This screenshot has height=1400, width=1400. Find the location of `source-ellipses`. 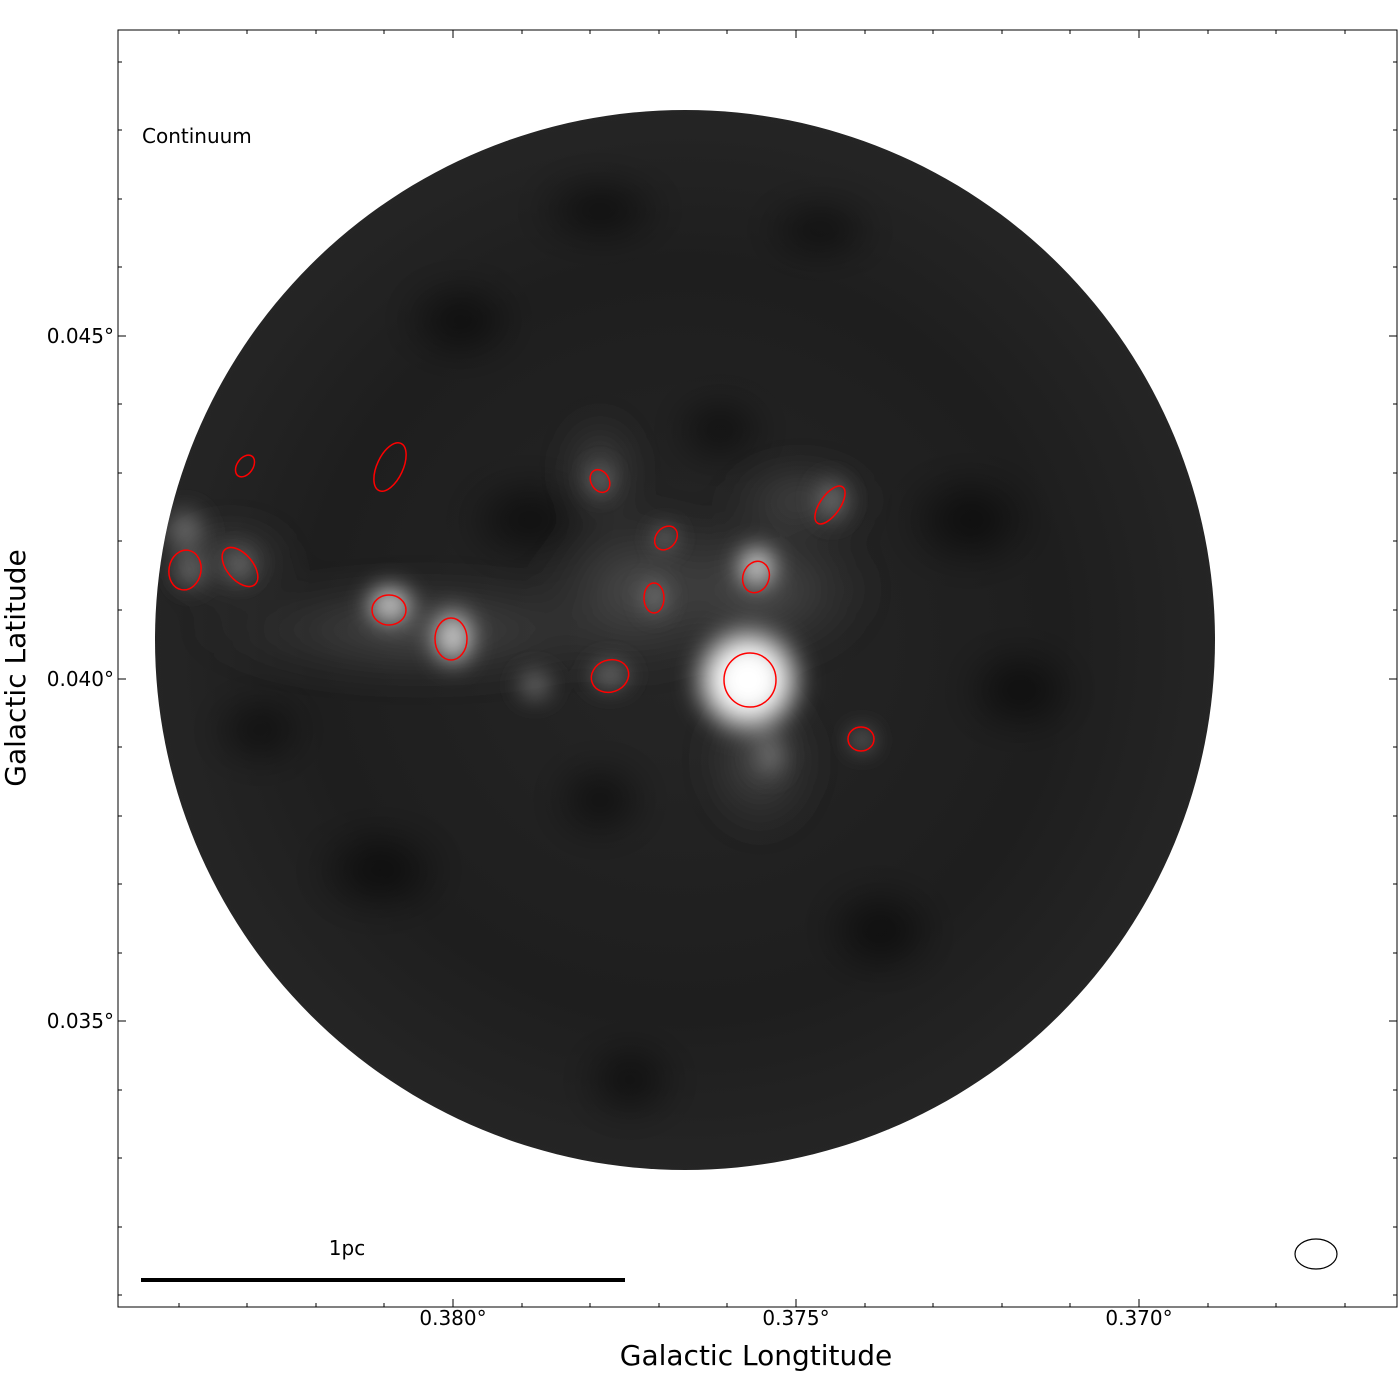

source-ellipses is located at coordinates (521, 597).